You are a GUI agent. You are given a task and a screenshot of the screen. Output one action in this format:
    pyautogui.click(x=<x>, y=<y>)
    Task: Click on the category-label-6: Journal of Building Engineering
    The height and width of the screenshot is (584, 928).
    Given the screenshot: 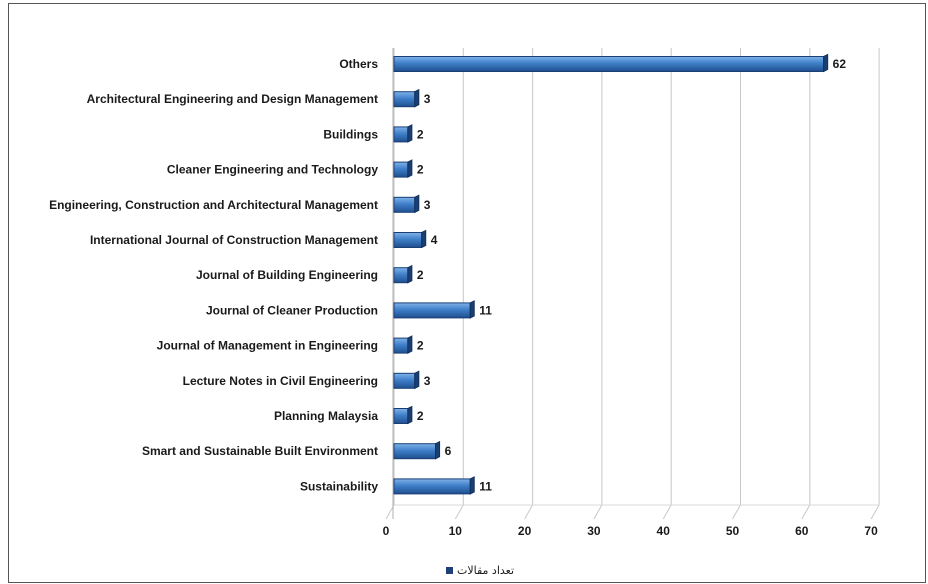 What is the action you would take?
    pyautogui.click(x=287, y=275)
    